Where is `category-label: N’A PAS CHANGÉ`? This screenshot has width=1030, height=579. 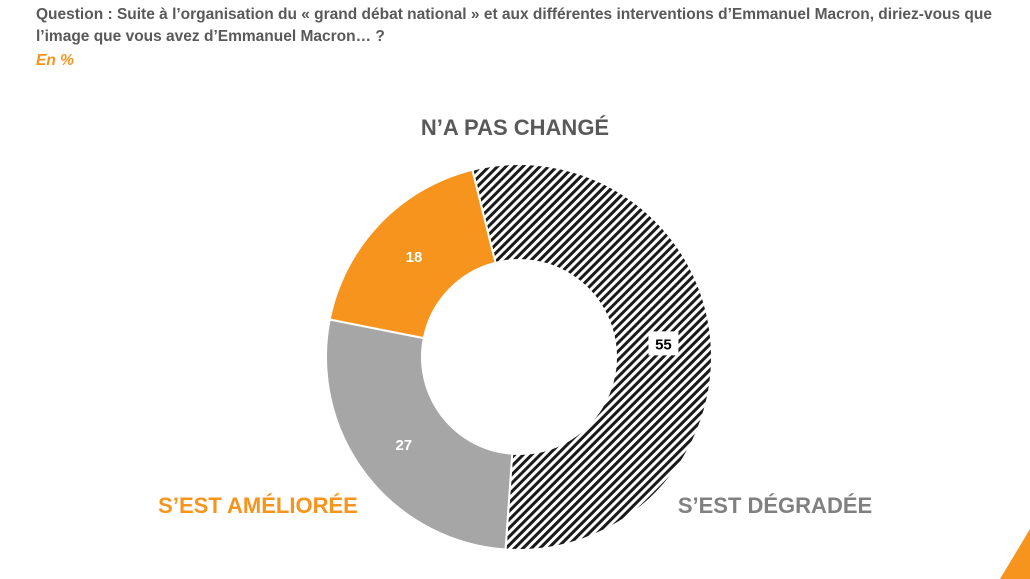
category-label: N’A PAS CHANGÉ is located at coordinates (515, 127).